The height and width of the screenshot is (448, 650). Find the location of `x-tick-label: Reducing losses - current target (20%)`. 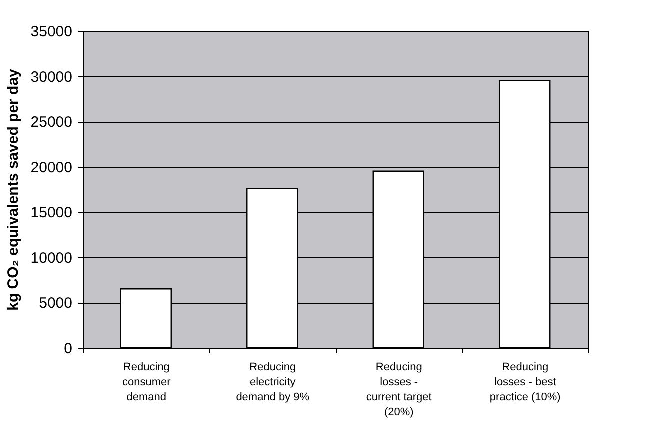

x-tick-label: Reducing losses - current target (20%) is located at coordinates (399, 390).